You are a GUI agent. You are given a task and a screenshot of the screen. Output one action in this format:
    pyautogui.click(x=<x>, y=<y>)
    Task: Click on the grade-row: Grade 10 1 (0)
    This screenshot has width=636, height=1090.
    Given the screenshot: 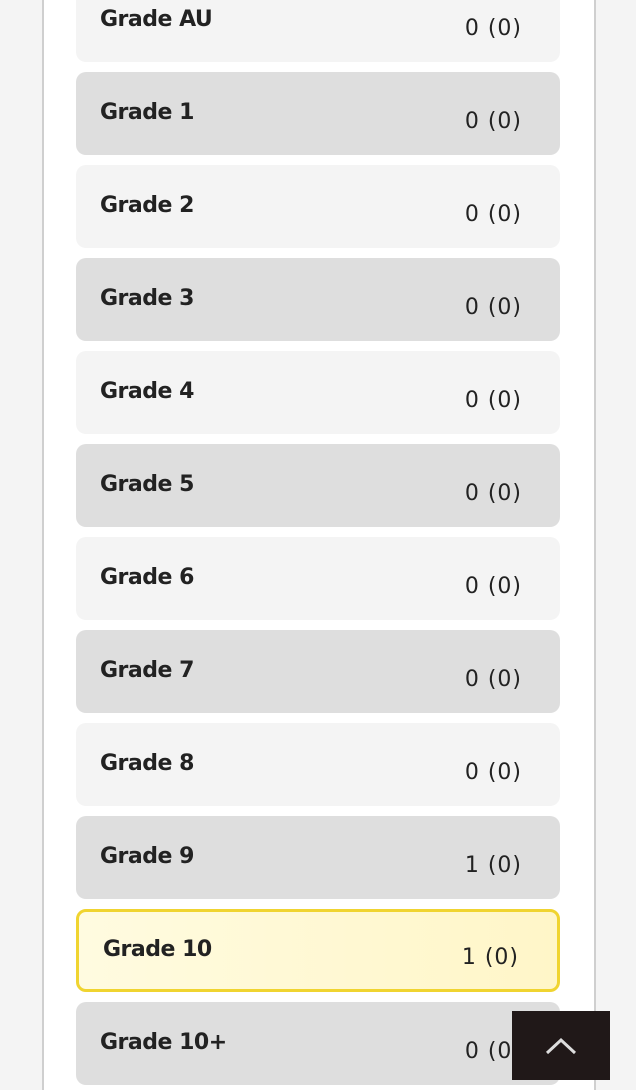 What is the action you would take?
    pyautogui.click(x=318, y=950)
    